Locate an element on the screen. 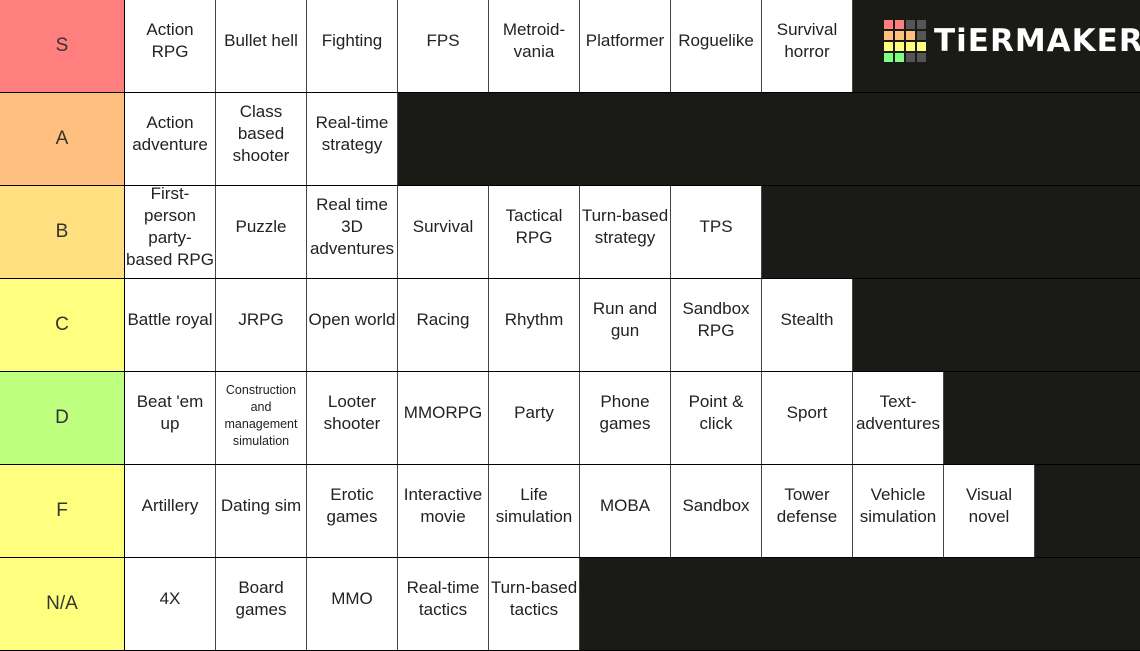 The width and height of the screenshot is (1140, 651). tier-item: Fighting is located at coordinates (352, 46).